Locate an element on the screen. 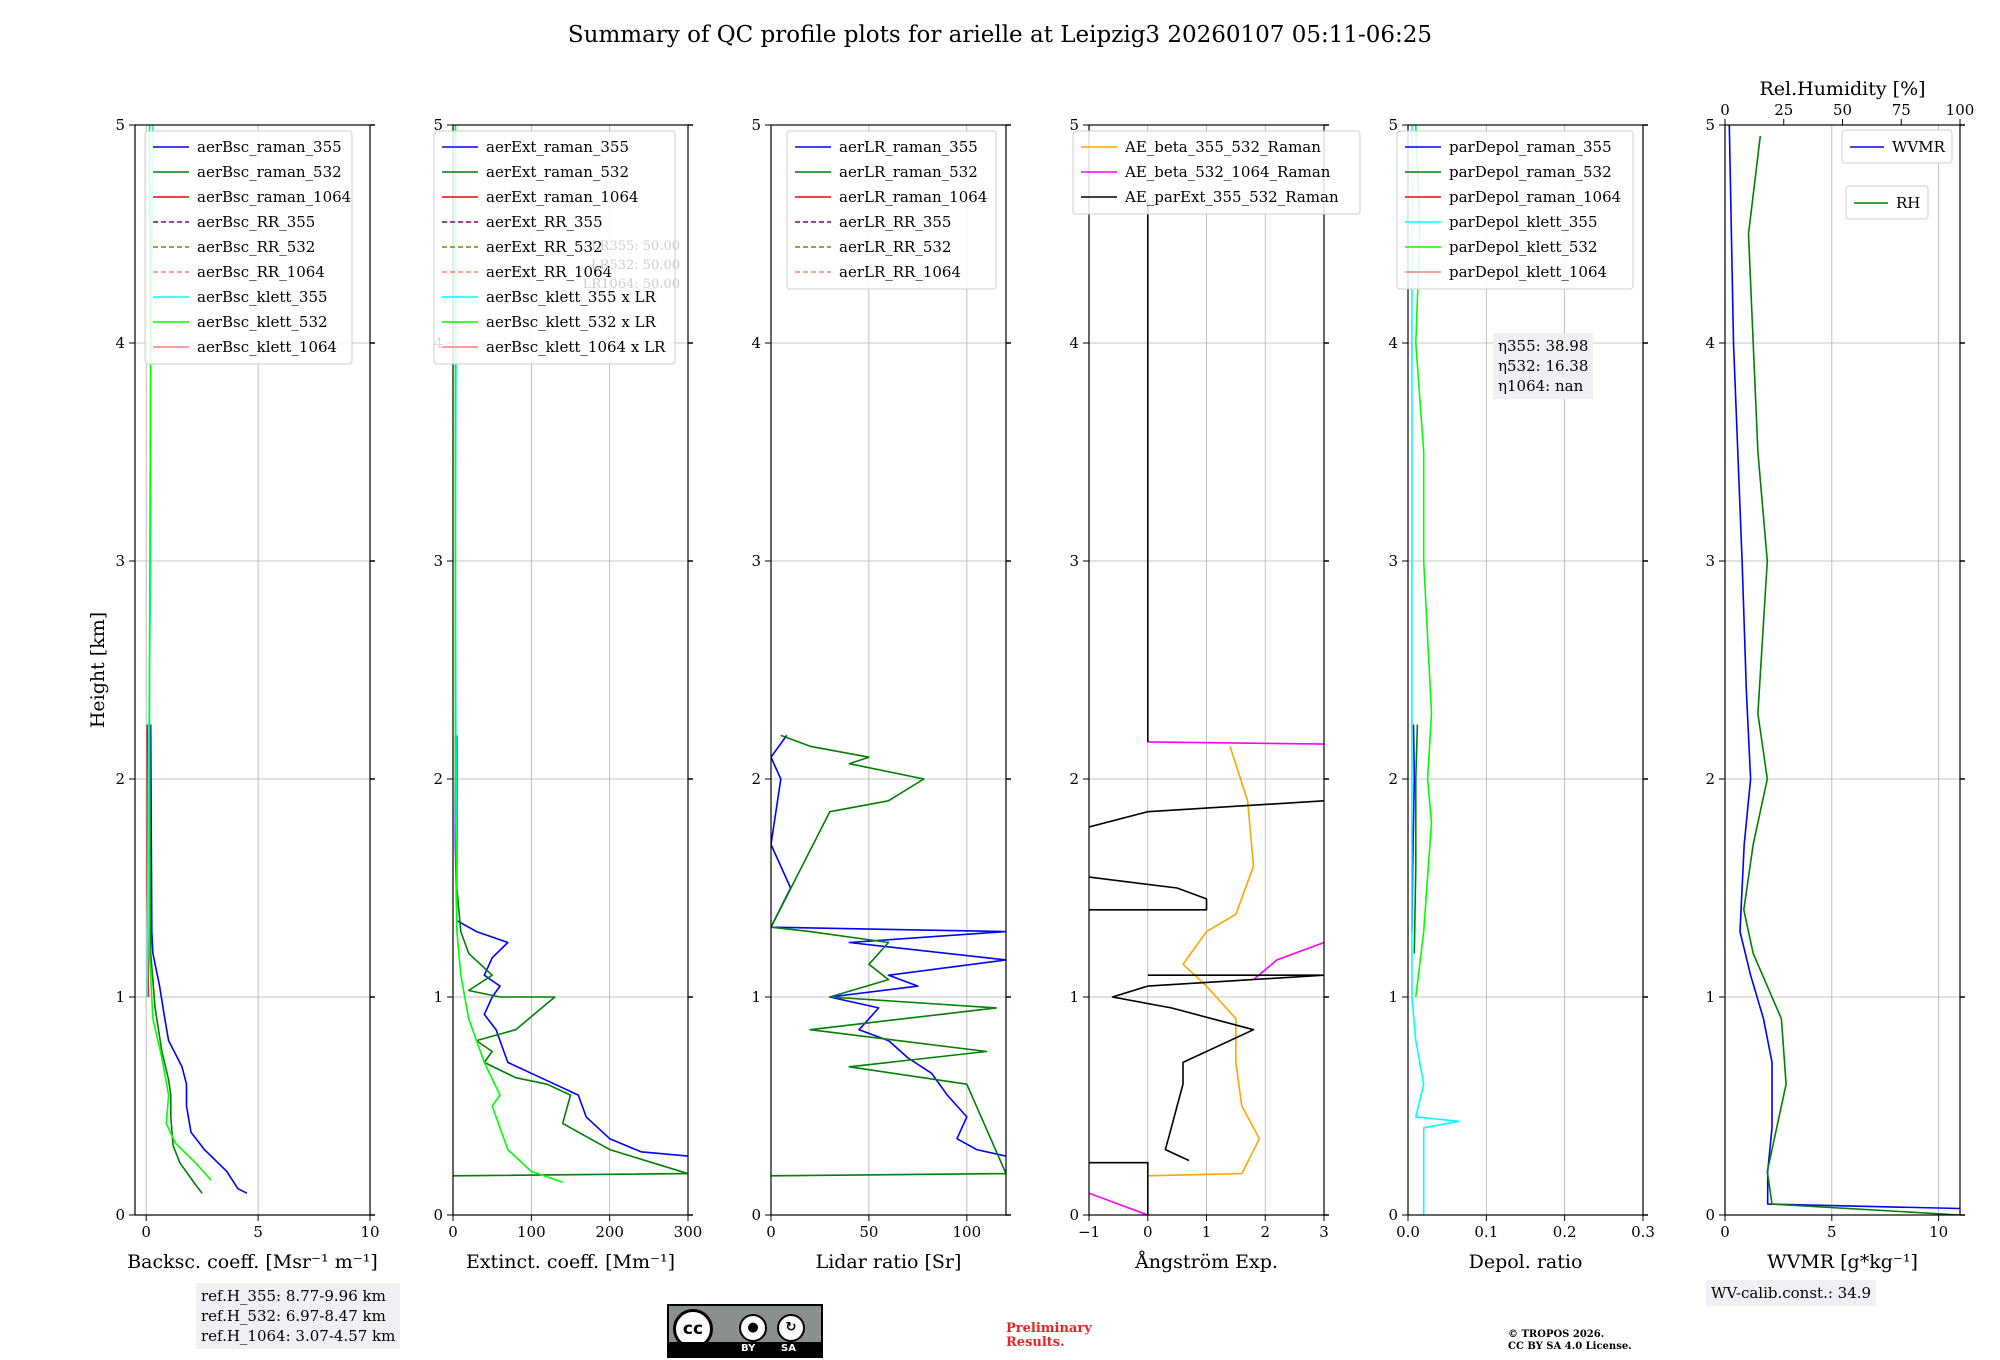 The width and height of the screenshot is (2000, 1360). legend-label: aerBsc_raman_1064 is located at coordinates (274, 197).